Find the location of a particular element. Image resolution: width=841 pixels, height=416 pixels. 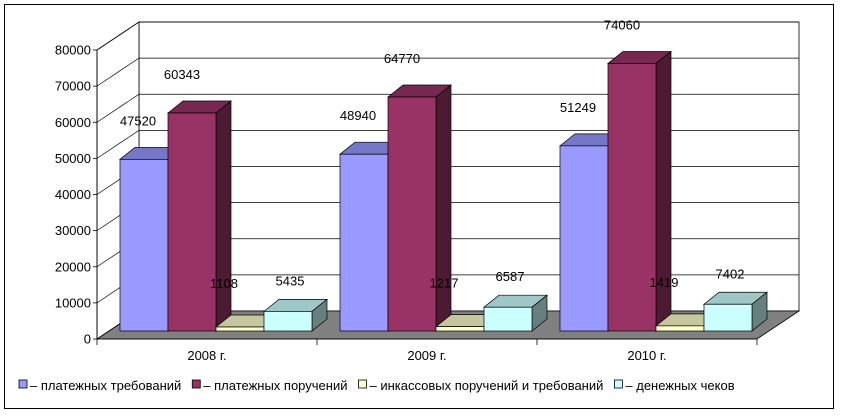

x-tick-label: 2008 г. is located at coordinates (206, 355).